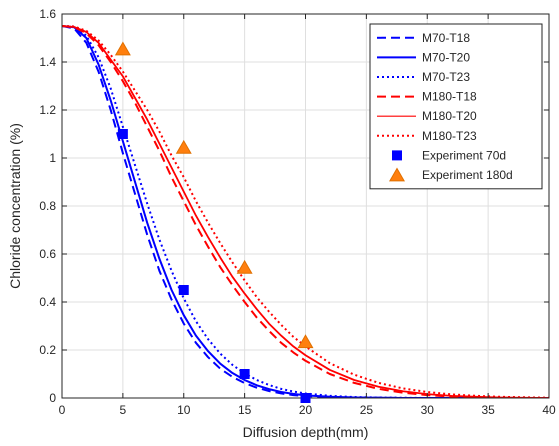  I want to click on x-tick-label: 30, so click(428, 410).